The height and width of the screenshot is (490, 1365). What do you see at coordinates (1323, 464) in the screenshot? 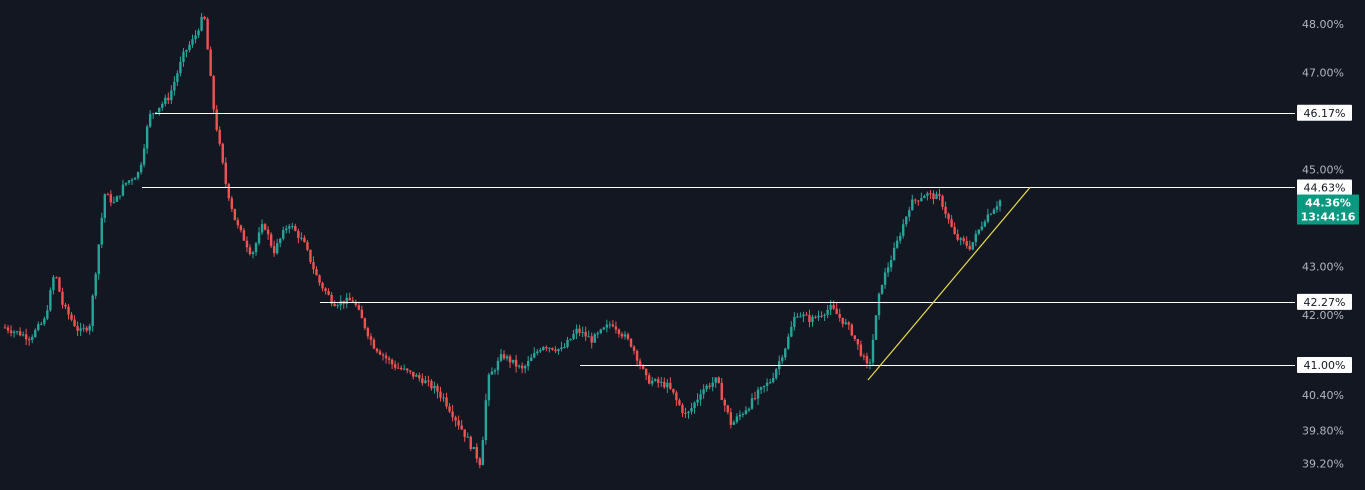
I see `axis-tick-label: 39.20%` at bounding box center [1323, 464].